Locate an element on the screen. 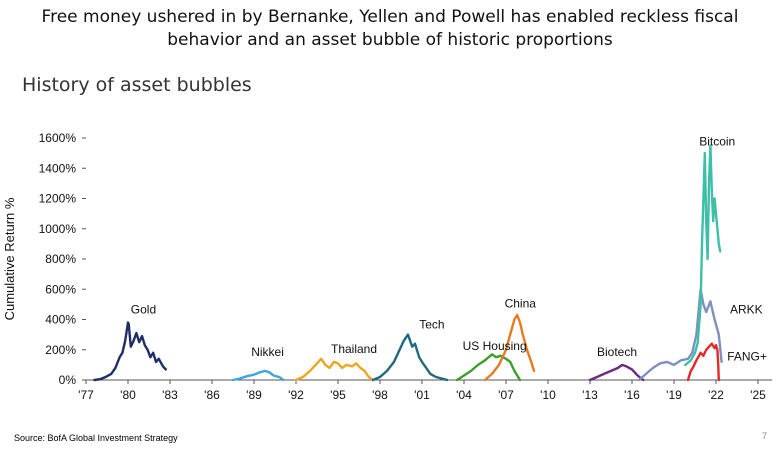 Image resolution: width=780 pixels, height=450 pixels. y-tick-label: 1000% is located at coordinates (58, 229).